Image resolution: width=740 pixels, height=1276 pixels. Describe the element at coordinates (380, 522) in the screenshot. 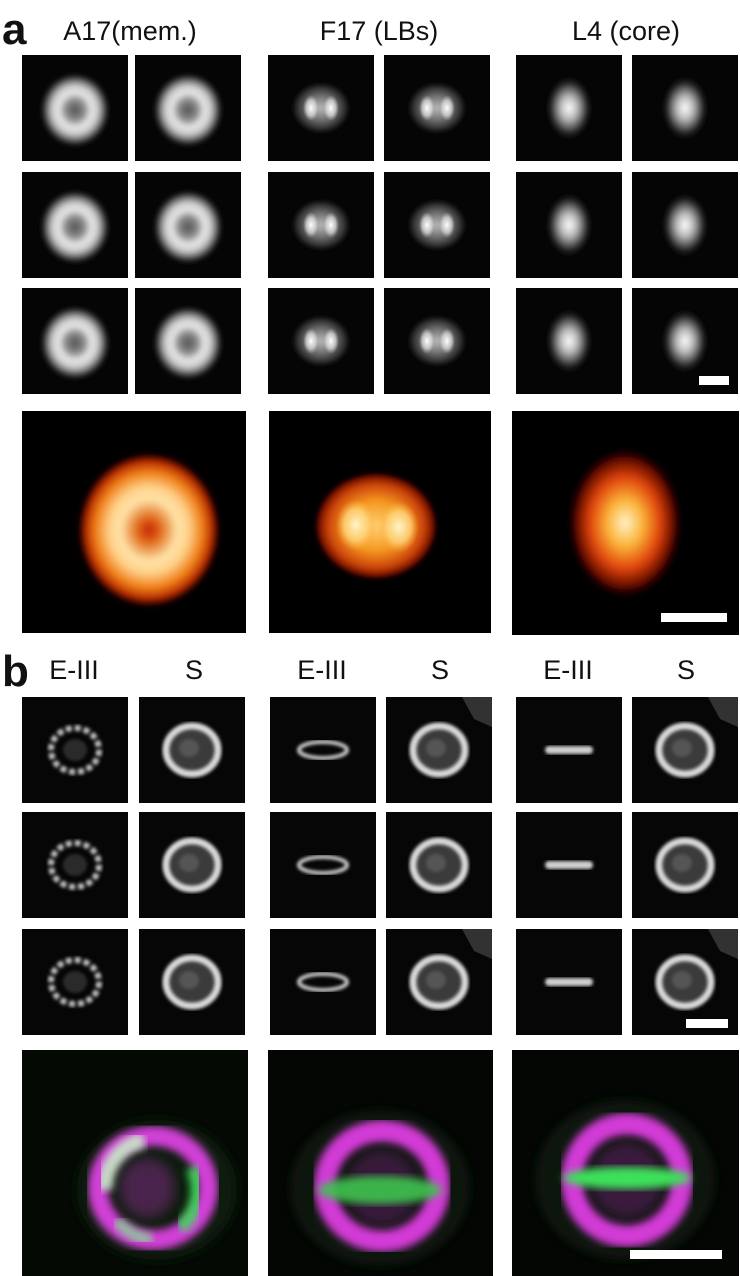

I see `f17-average-heatmap` at that location.